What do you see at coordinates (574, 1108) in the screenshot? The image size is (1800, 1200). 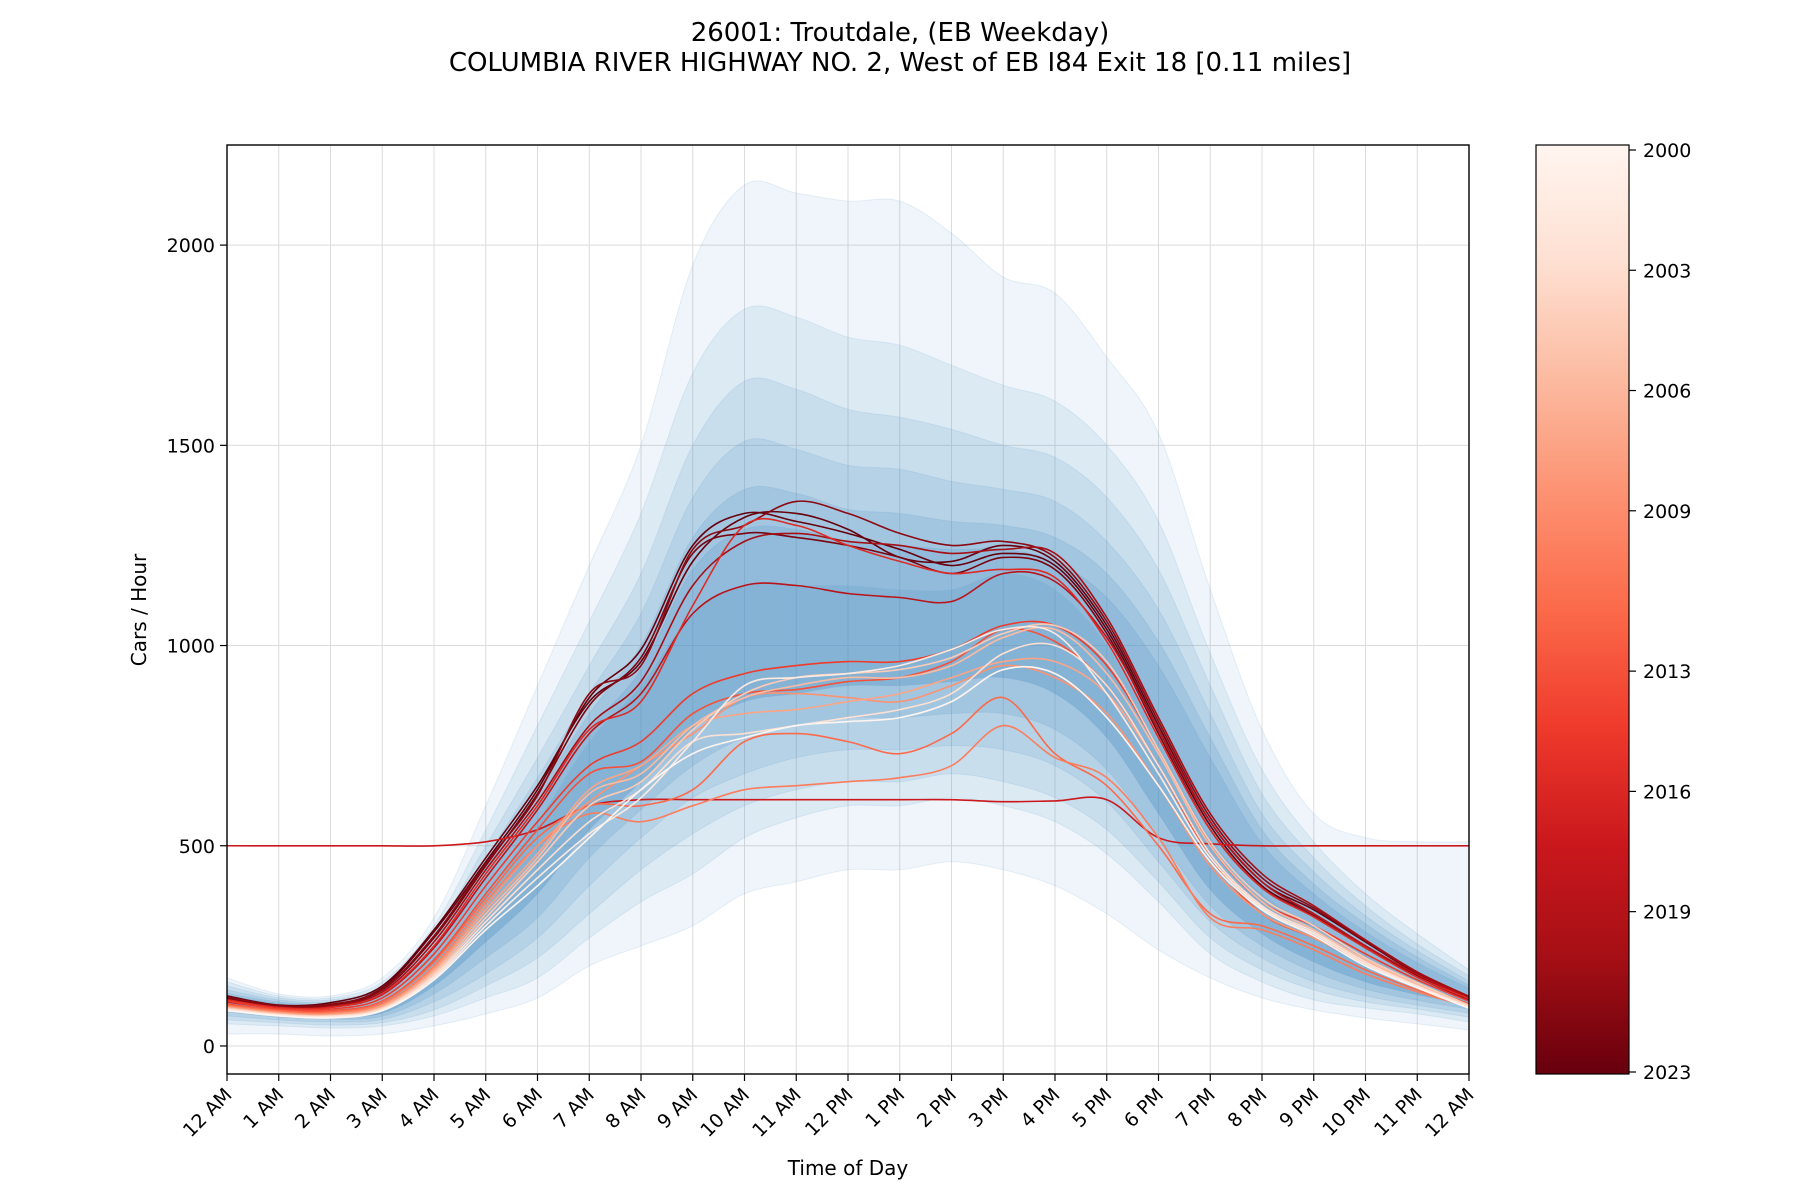 I see `x-tick-label: 7 AM` at bounding box center [574, 1108].